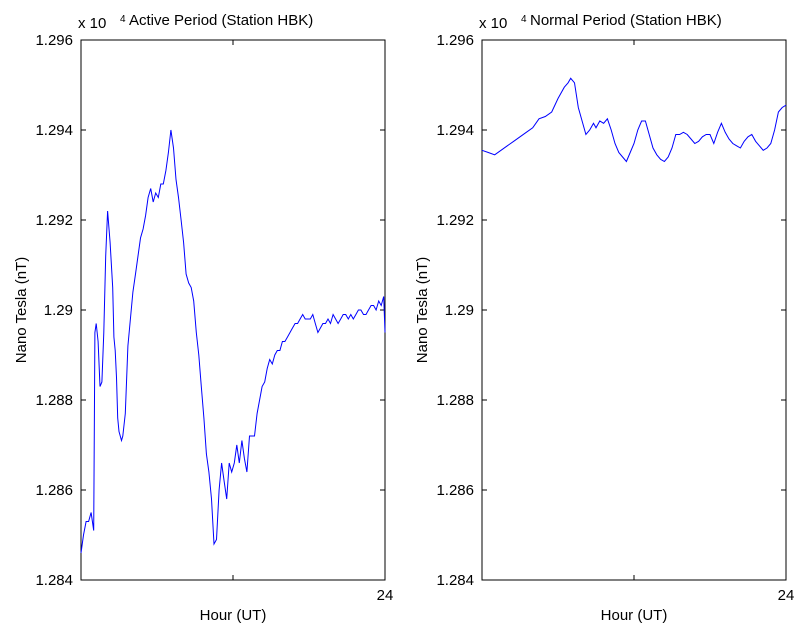 This screenshot has height=624, width=794. What do you see at coordinates (626, 20) in the screenshot?
I see `chart-title: Normal Period (Station HBK)` at bounding box center [626, 20].